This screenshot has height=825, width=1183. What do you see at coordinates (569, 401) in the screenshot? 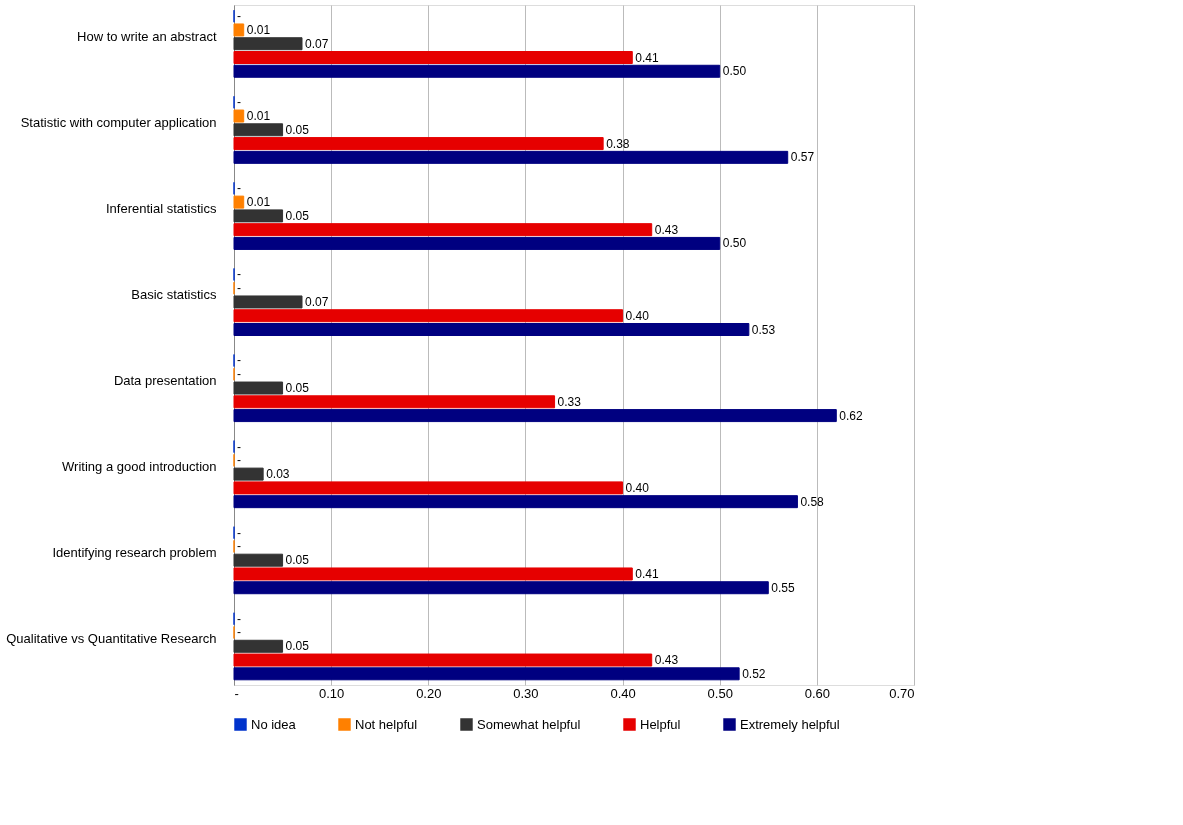
I see `data-label: 0.33` at bounding box center [569, 401].